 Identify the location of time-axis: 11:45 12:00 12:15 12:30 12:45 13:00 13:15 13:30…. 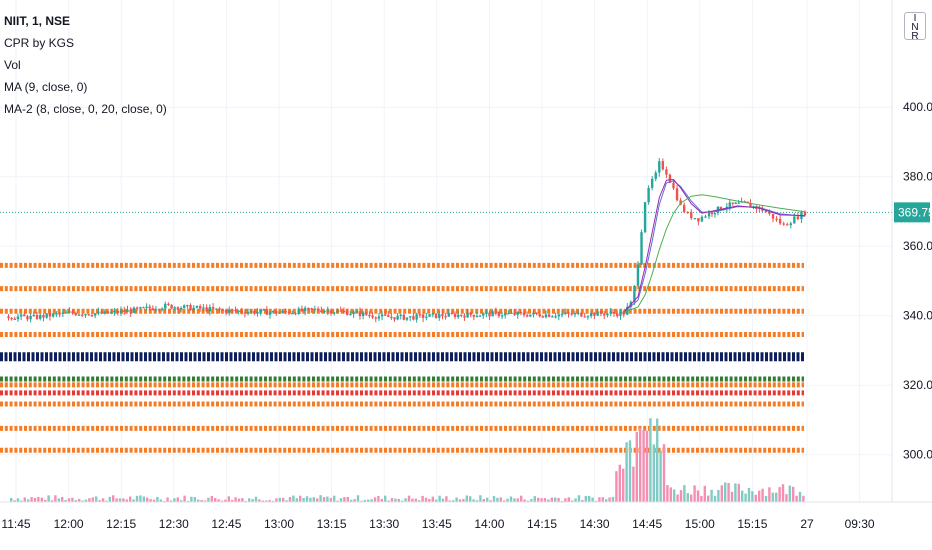
(466, 516).